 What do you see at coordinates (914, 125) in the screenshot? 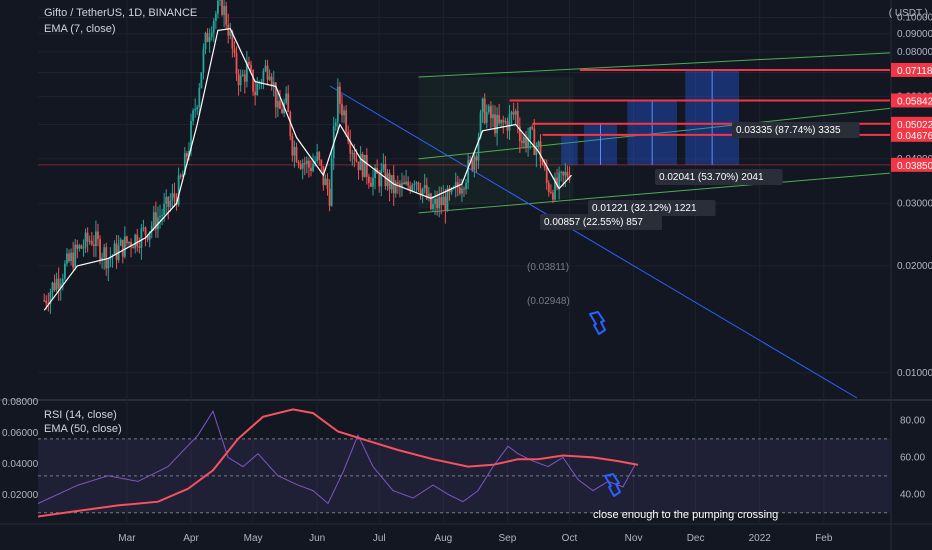
I see `price-level-label: 0.05022` at bounding box center [914, 125].